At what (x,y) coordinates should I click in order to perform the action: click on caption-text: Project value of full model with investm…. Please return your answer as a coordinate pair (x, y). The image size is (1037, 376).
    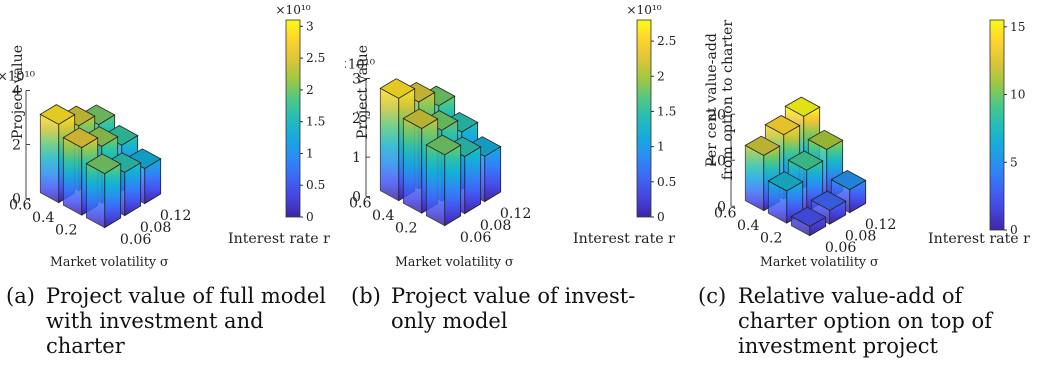
    Looking at the image, I should click on (186, 321).